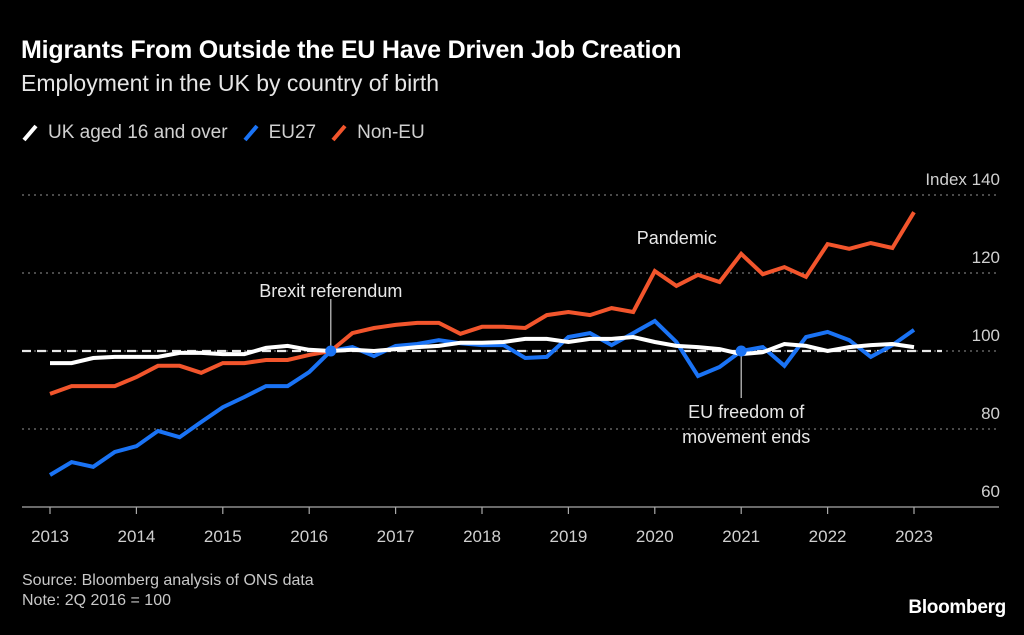 This screenshot has height=635, width=1024. I want to click on source-text: Source: Bloomberg analysis of ONS data, so click(168, 580).